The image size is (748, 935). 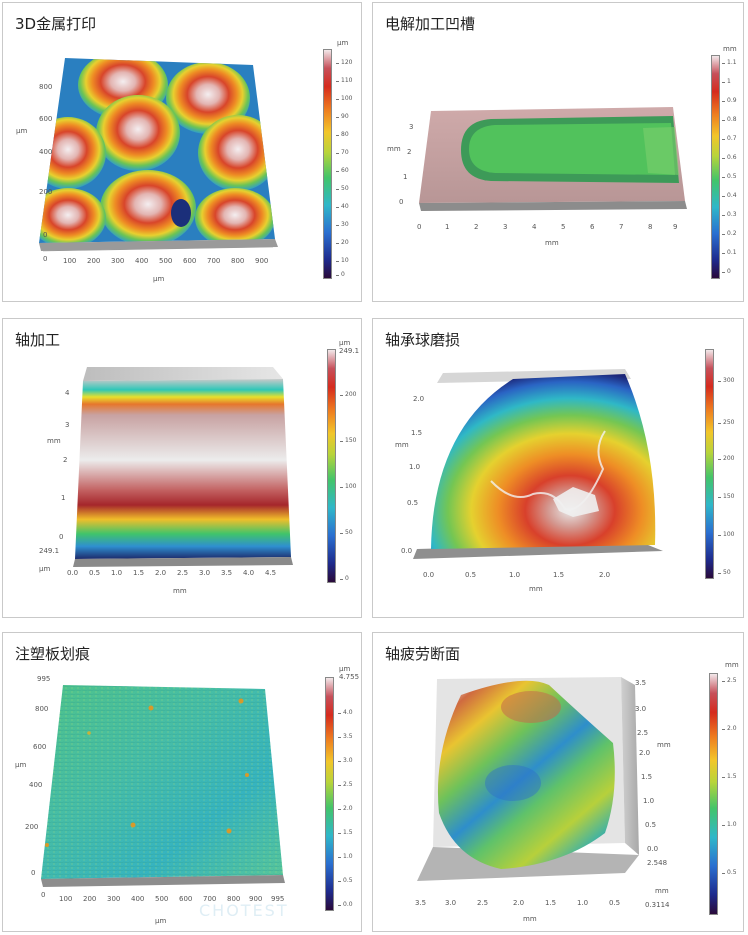 I want to click on bar-unit: μm, so click(x=345, y=669).